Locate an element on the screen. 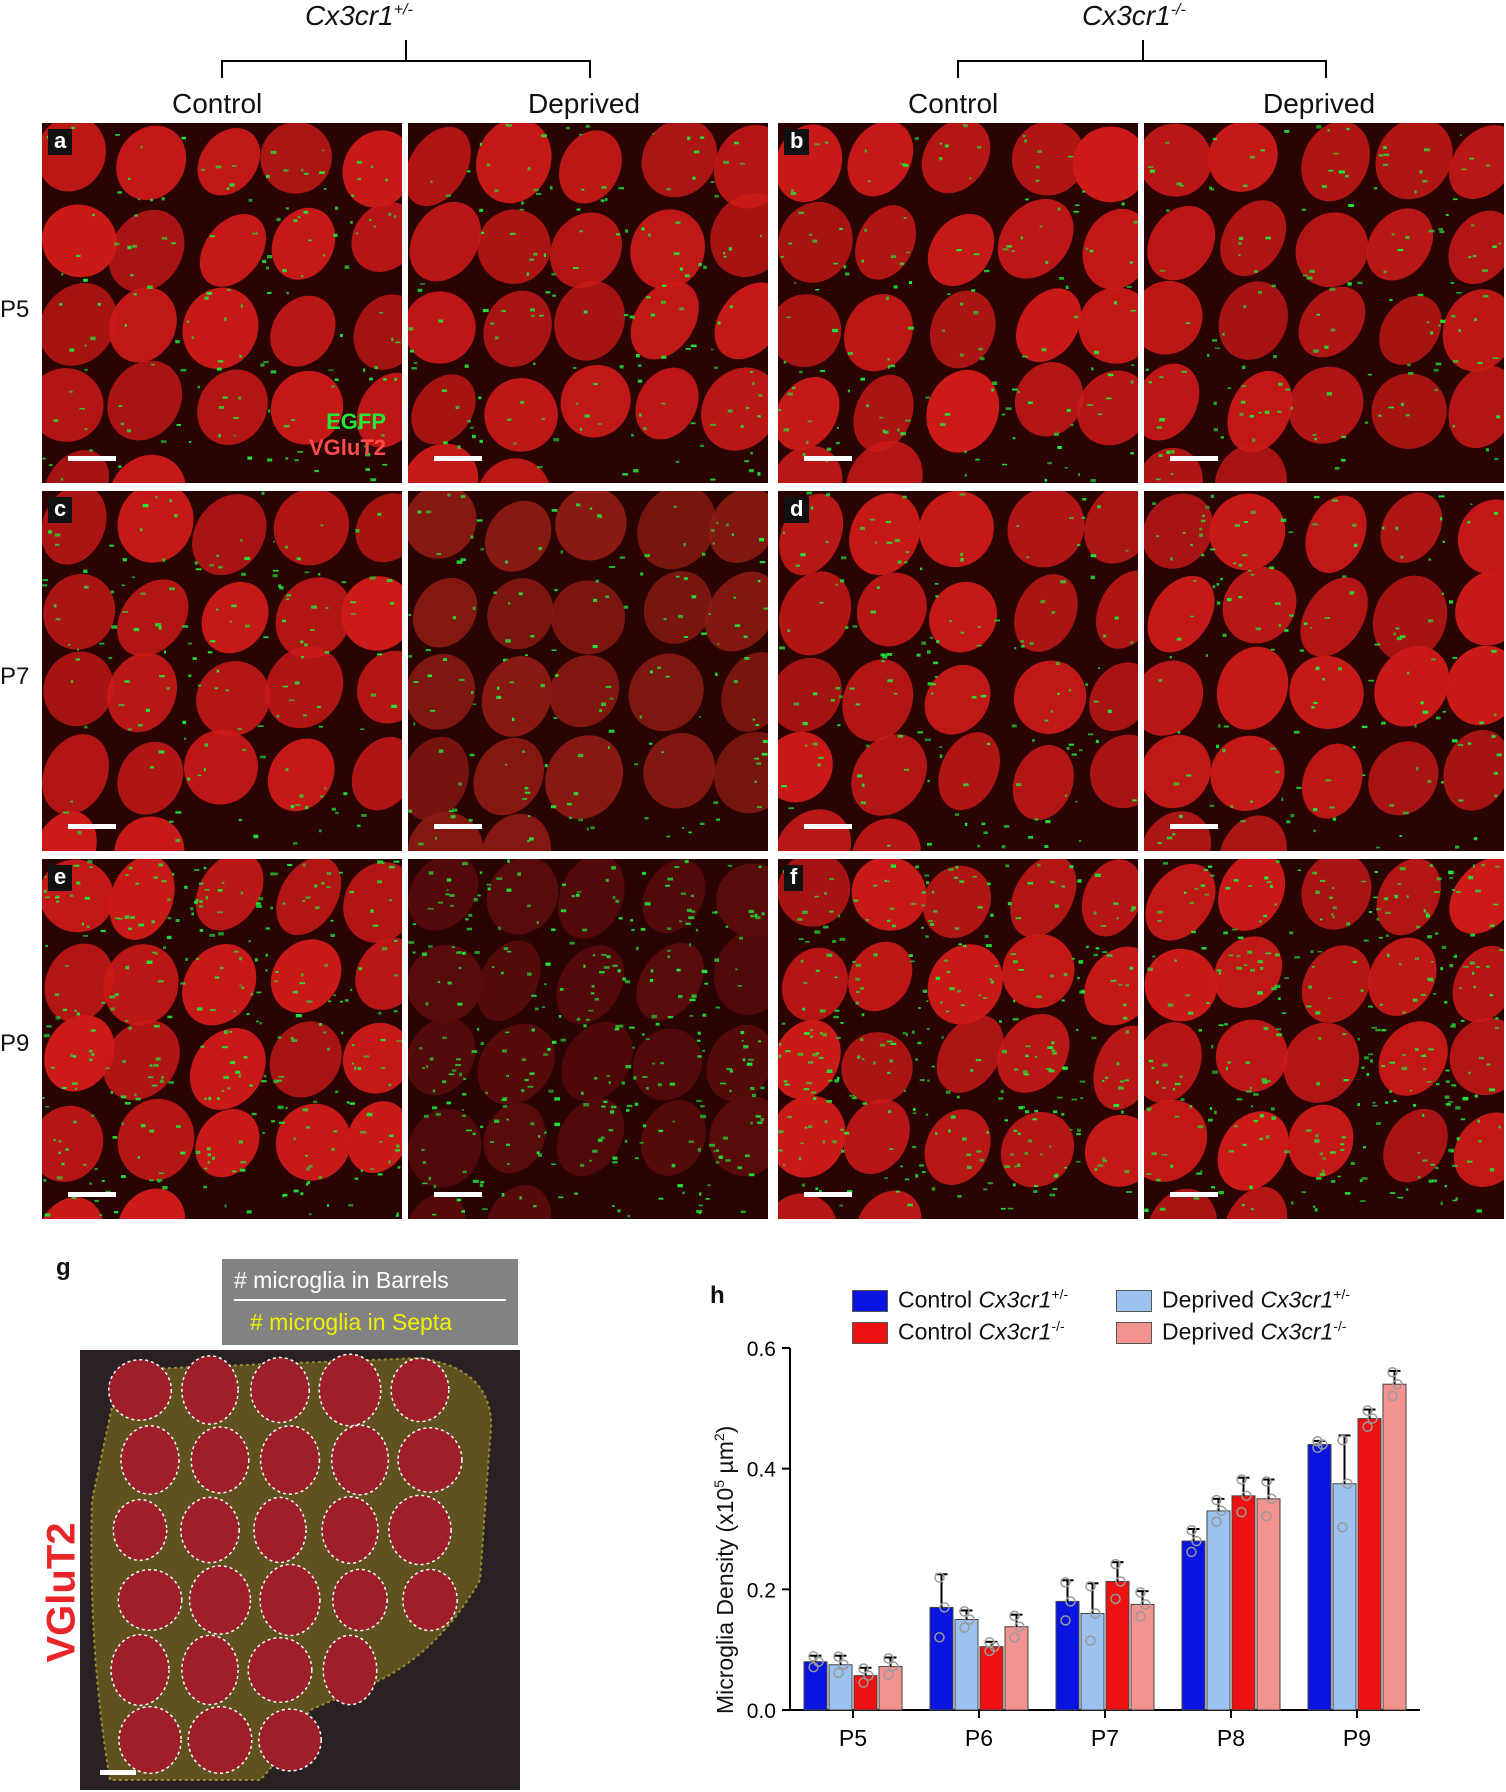 The image size is (1506, 1792). scale-bar is located at coordinates (828, 1194).